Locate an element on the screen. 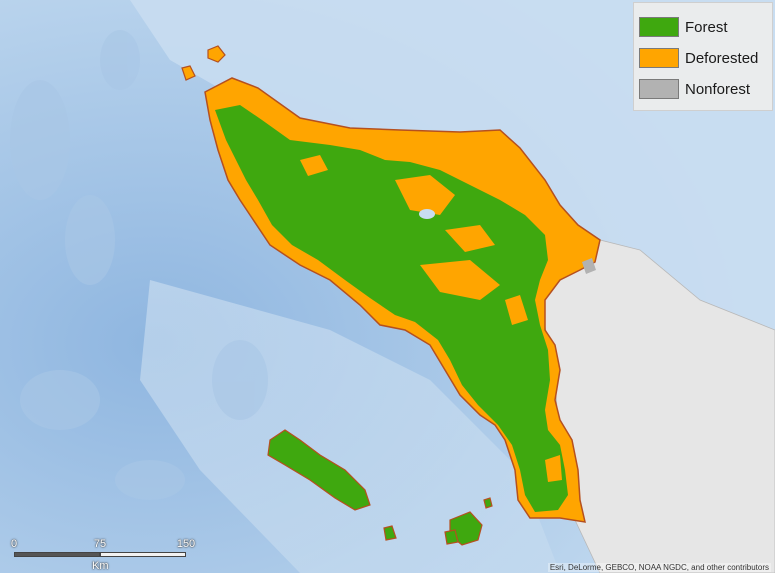 This screenshot has width=775, height=573. legend-swatch-forest is located at coordinates (659, 27).